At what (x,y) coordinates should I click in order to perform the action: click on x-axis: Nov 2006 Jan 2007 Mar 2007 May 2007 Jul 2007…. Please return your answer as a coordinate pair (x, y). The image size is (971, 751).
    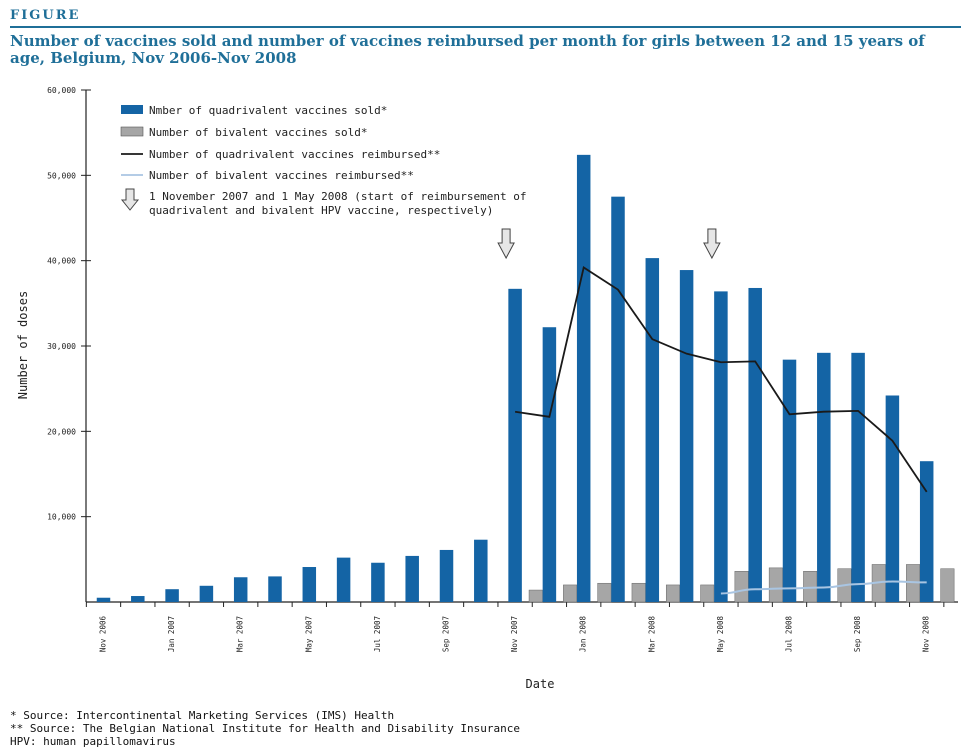
    Looking at the image, I should click on (521, 627).